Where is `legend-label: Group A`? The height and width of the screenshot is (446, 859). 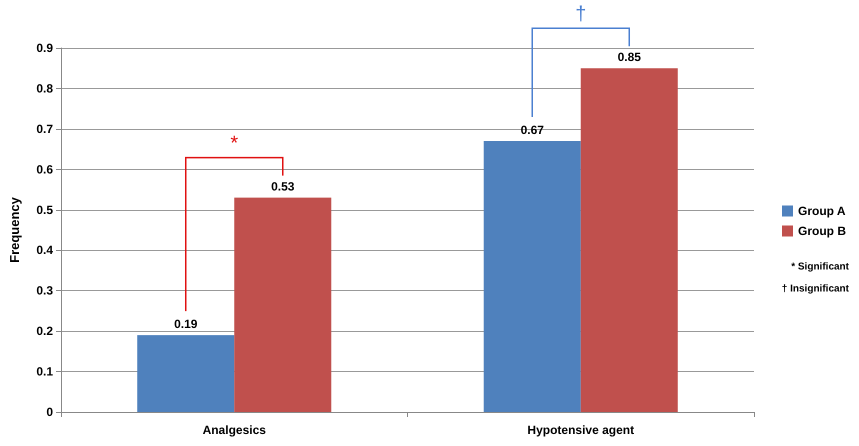
legend-label: Group A is located at coordinates (822, 211).